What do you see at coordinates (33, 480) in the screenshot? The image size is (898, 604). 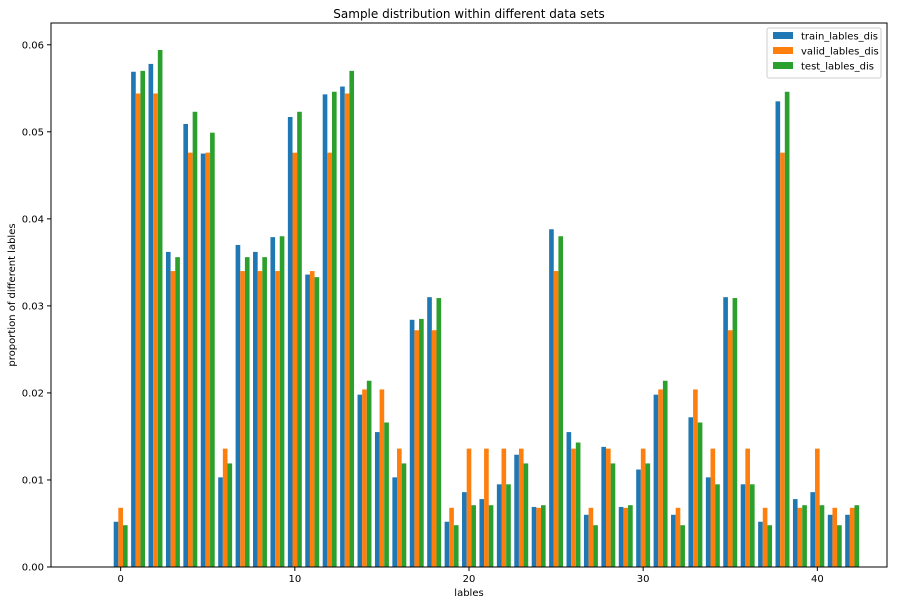 I see `y-tick-label: 0.01` at bounding box center [33, 480].